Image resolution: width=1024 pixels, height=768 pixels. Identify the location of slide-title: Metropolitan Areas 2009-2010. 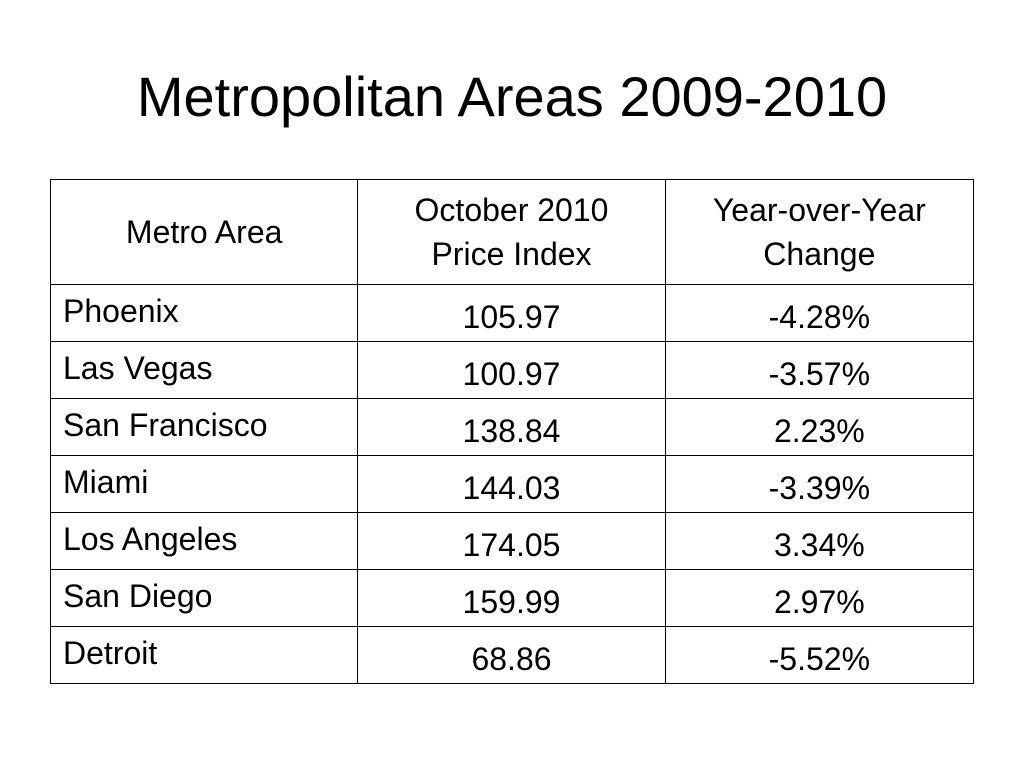
(512, 96).